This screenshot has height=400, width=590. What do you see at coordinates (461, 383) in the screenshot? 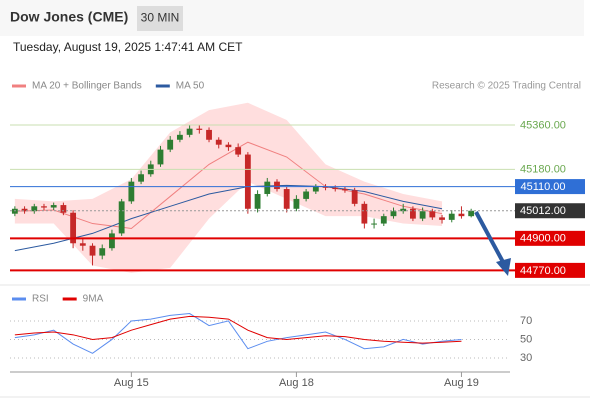
I see `x-tick-label: Aug 19` at bounding box center [461, 383].